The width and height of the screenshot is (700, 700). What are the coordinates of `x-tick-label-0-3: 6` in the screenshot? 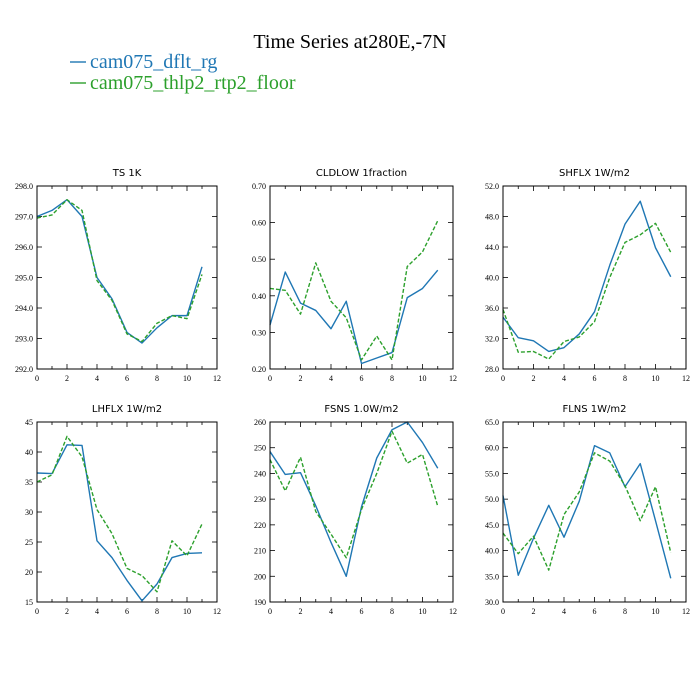 It's located at (127, 378).